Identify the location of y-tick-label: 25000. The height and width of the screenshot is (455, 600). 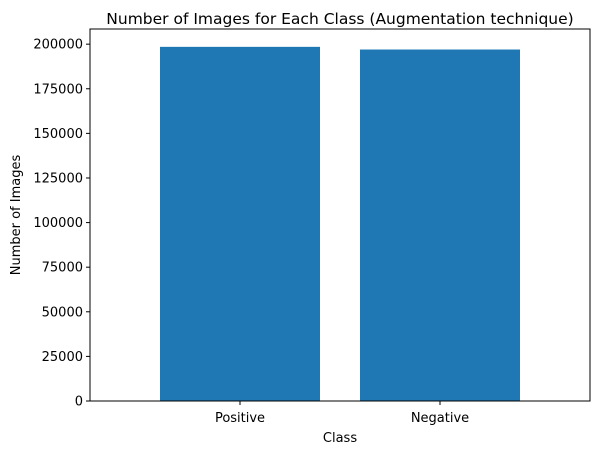
(62, 357).